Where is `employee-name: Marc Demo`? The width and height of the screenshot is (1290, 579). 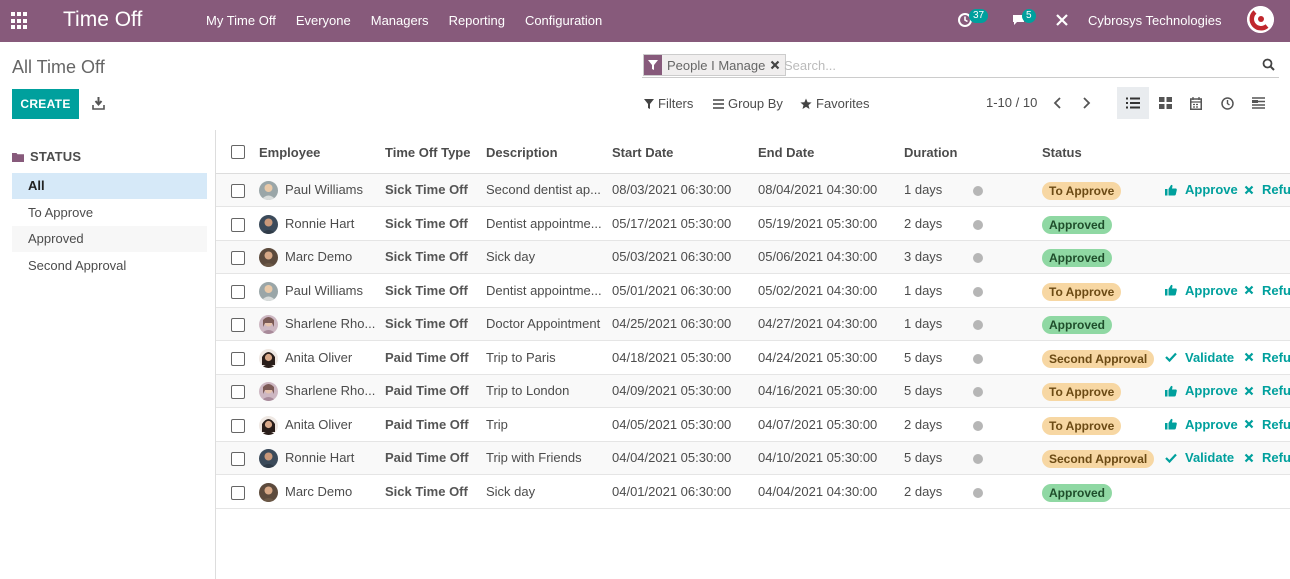
employee-name: Marc Demo is located at coordinates (319, 491).